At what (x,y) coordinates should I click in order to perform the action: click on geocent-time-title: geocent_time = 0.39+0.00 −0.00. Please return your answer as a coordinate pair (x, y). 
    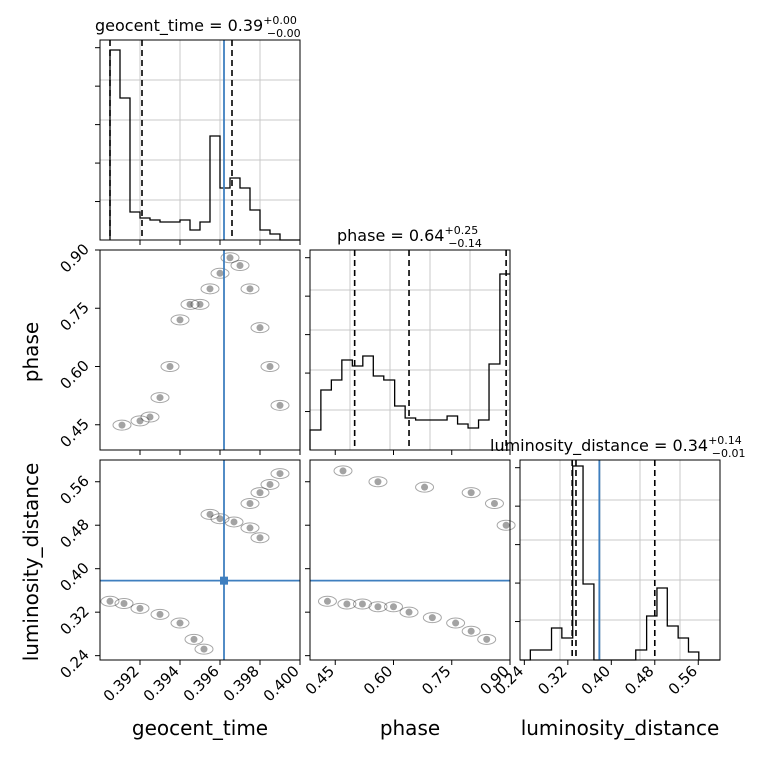
    Looking at the image, I should click on (198, 27).